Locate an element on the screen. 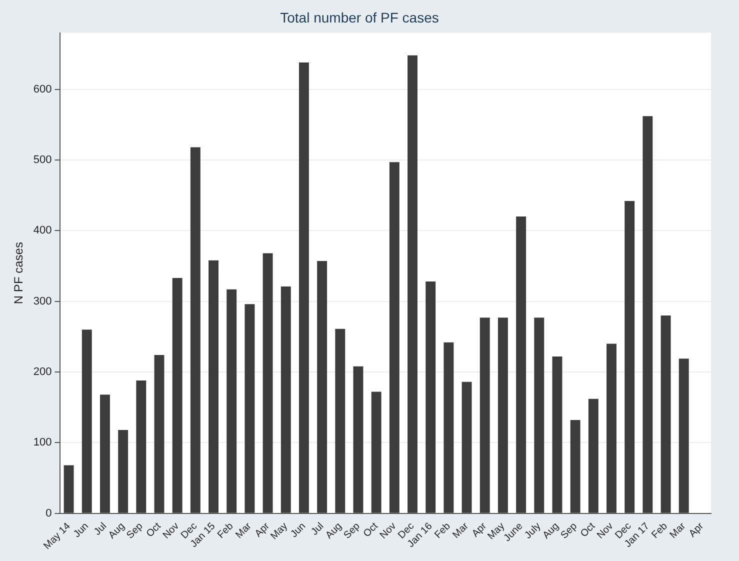 The height and width of the screenshot is (561, 739). x-tick-label: May 14 is located at coordinates (58, 536).